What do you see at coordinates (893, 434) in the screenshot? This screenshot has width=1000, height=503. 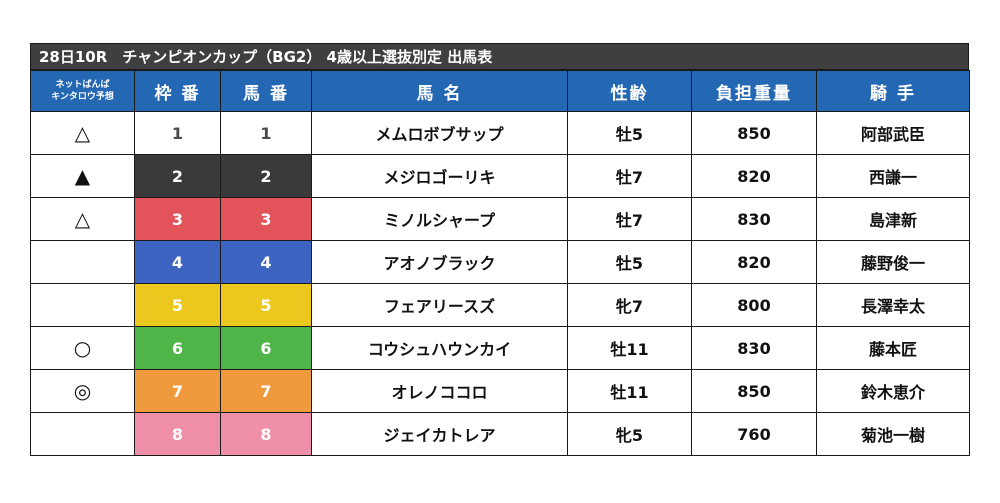 I see `jockey-name: 菊池一樹` at bounding box center [893, 434].